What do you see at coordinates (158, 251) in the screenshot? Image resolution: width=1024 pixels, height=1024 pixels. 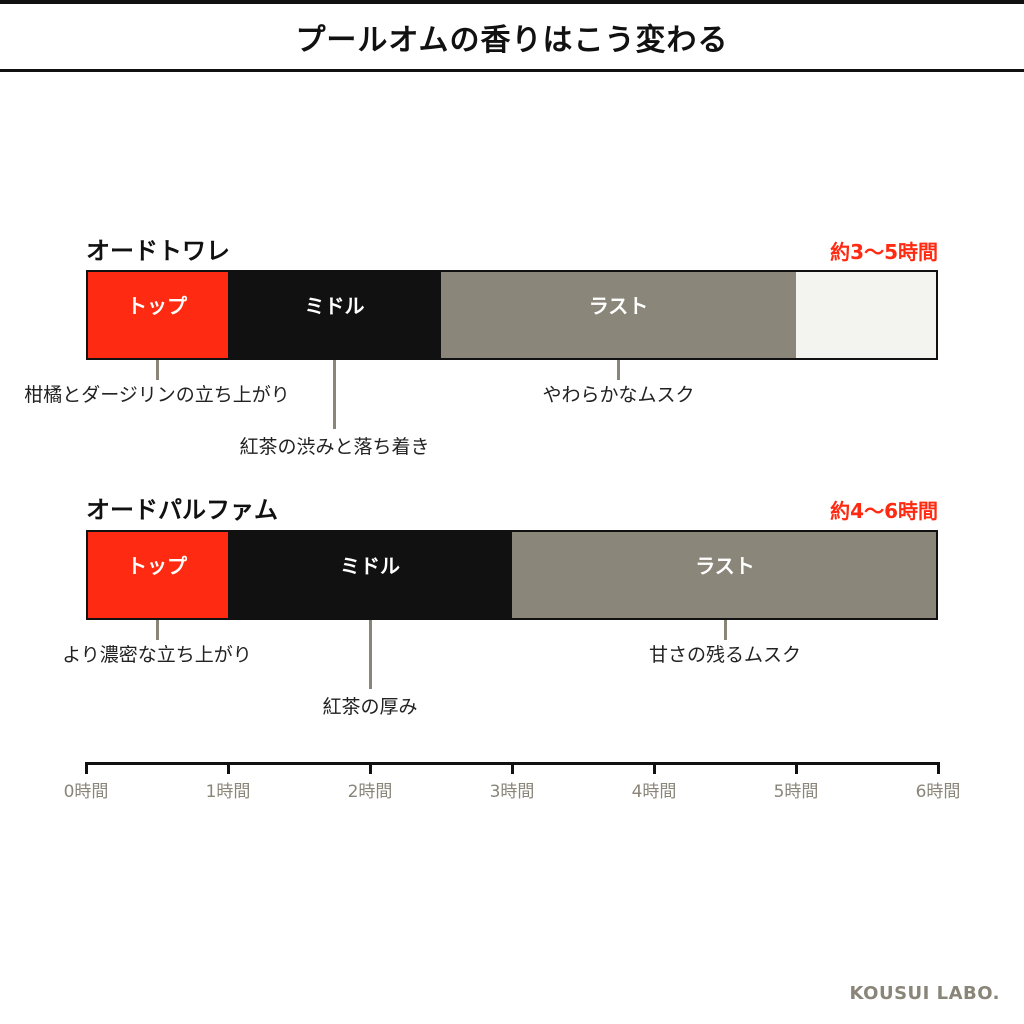 I see `series-name: オードトワレ` at bounding box center [158, 251].